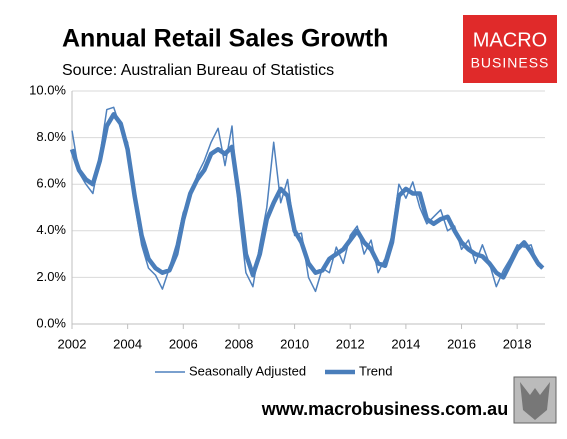 The height and width of the screenshot is (439, 567). I want to click on x-tick-label: 2014, so click(405, 343).